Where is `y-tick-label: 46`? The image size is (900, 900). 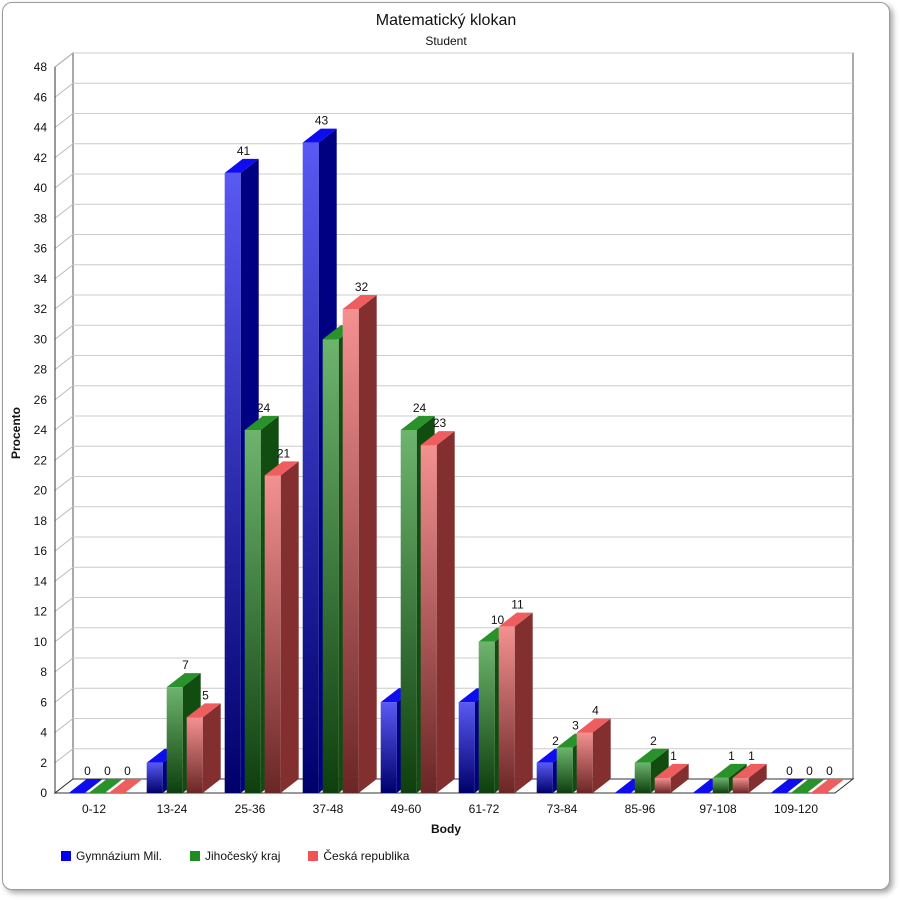
y-tick-label: 46 is located at coordinates (41, 97).